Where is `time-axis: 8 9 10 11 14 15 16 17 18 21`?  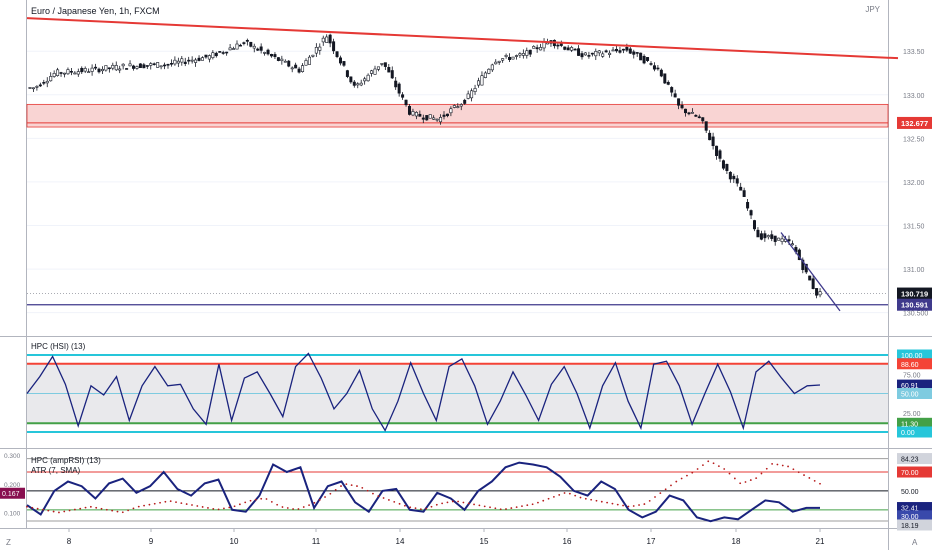
time-axis: 8 9 10 11 14 15 16 17 18 21 is located at coordinates (446, 537).